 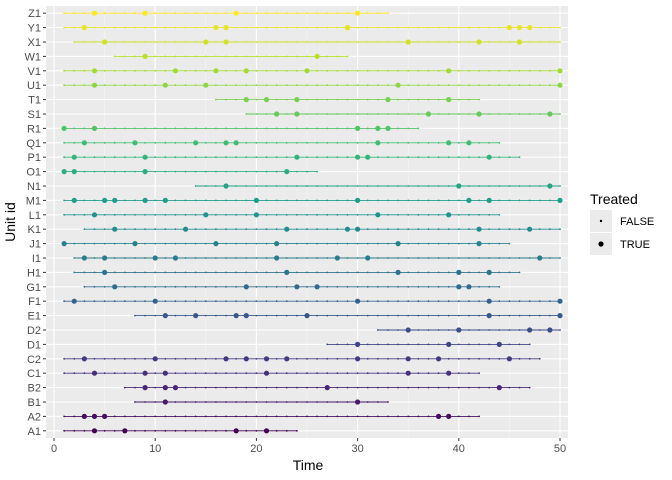 I want to click on legend-label-true: TRUE, so click(x=635, y=245).